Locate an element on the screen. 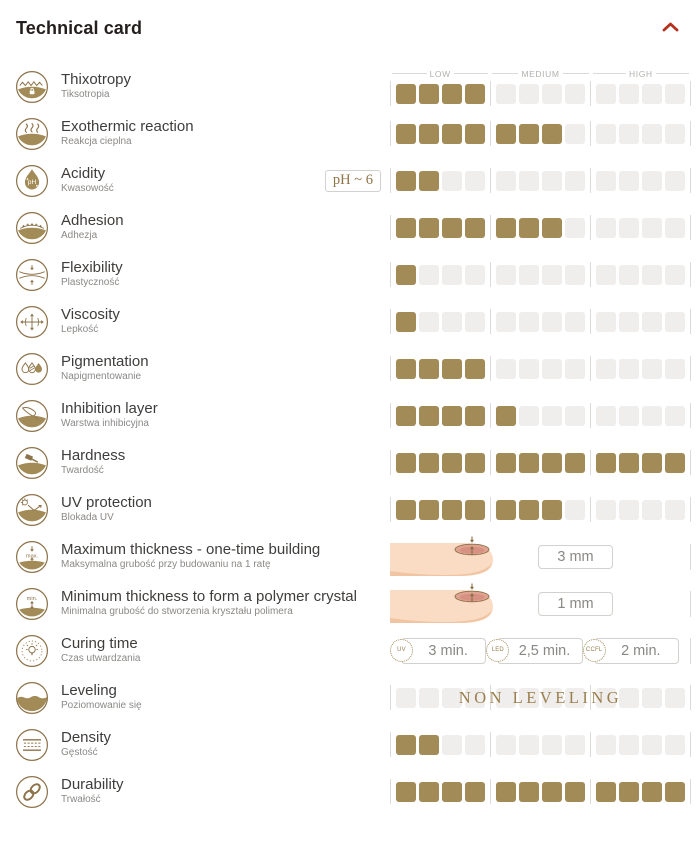 The image size is (699, 841). row-label: Durability is located at coordinates (92, 784).